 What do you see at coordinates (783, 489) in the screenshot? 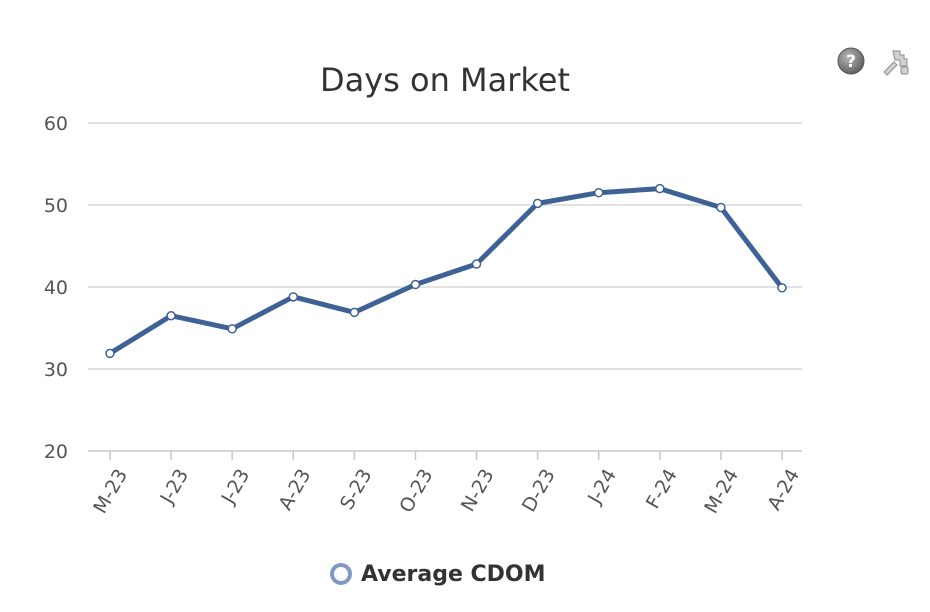
I see `x-tick-label: A-24` at bounding box center [783, 489].